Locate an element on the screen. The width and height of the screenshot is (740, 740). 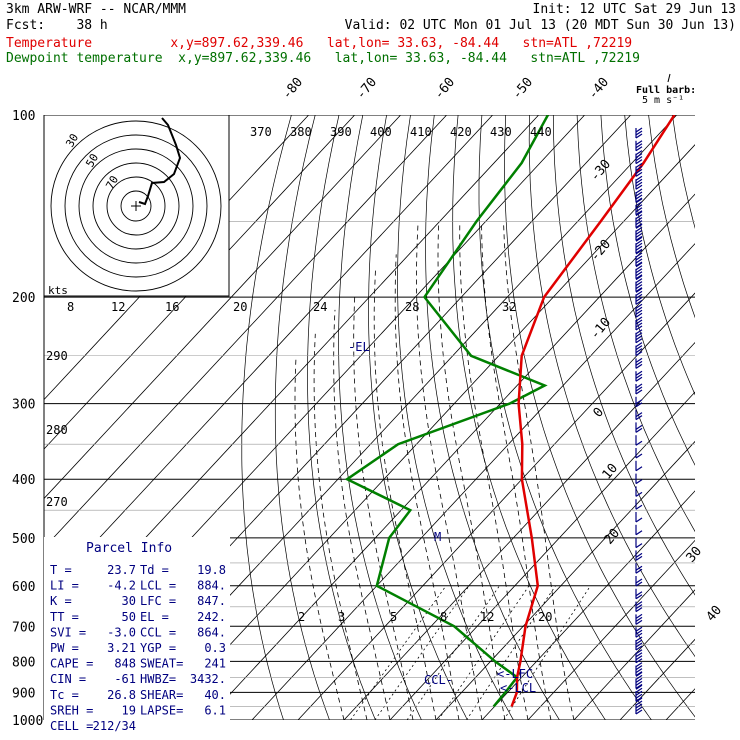
parcel-info-key: EL = is located at coordinates (154, 617).